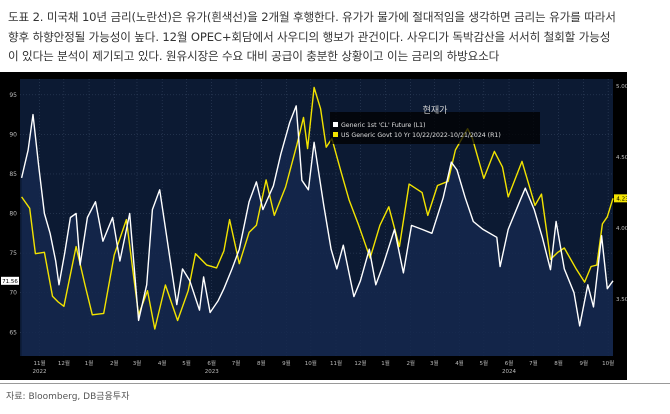  What do you see at coordinates (621, 300) in the screenshot?
I see `right-tick-label: 3.5000` at bounding box center [621, 300].